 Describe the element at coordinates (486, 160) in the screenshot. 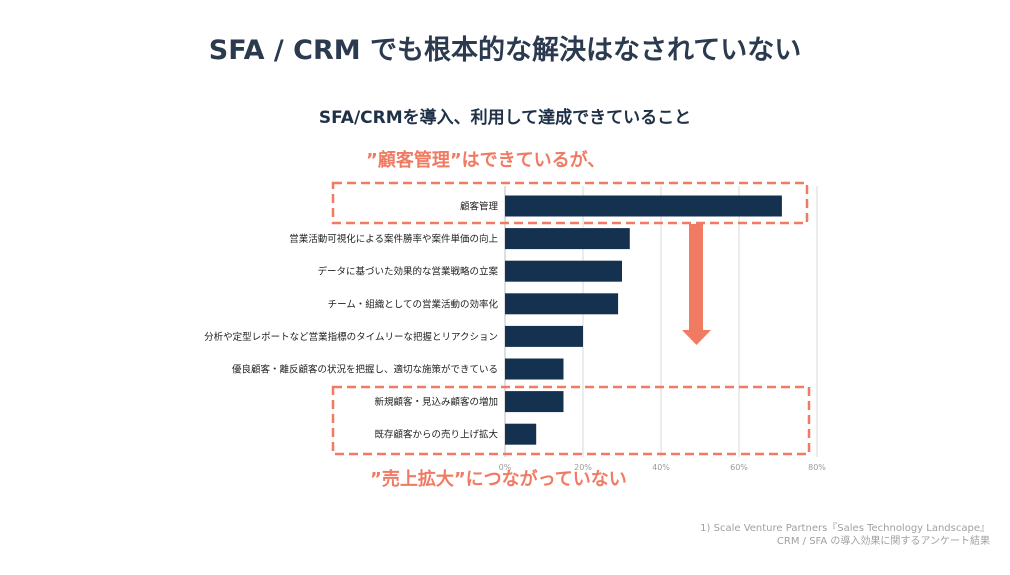

I see `callout-customer-management: ”顧客管理”はできているが、` at that location.